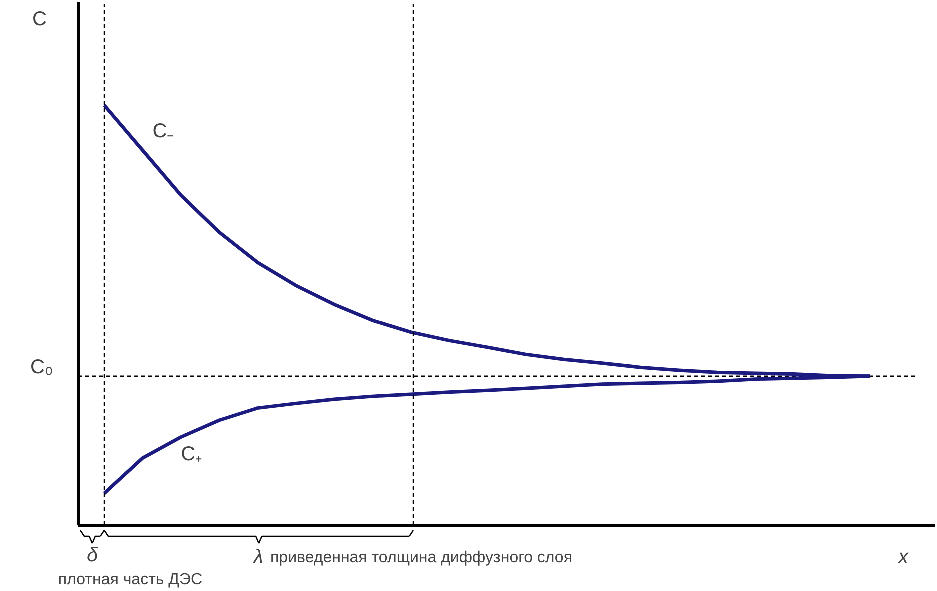 This screenshot has width=937, height=591. Describe the element at coordinates (130, 580) in the screenshot. I see `text: плотная часть ДЭС` at that location.